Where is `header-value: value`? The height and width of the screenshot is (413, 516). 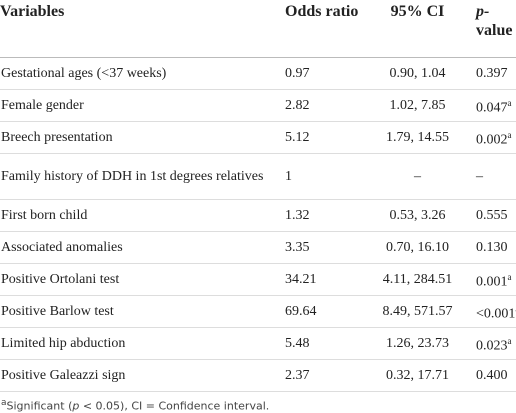 header-value: value is located at coordinates (494, 30).